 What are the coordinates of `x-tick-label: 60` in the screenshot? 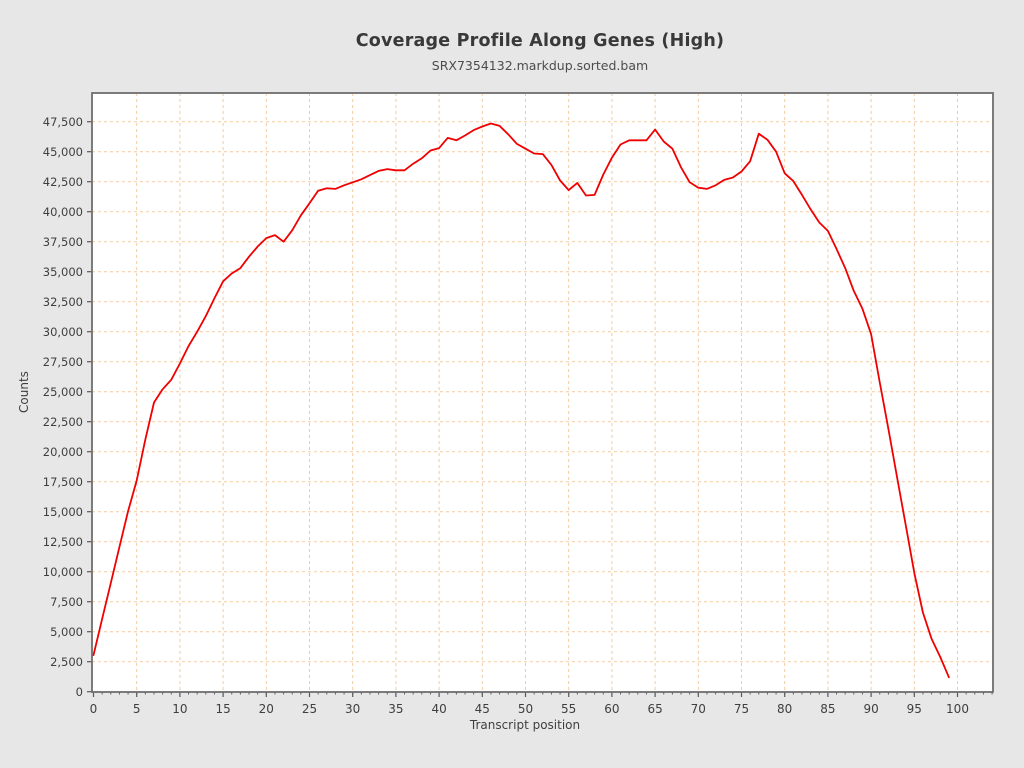 It's located at (612, 709).